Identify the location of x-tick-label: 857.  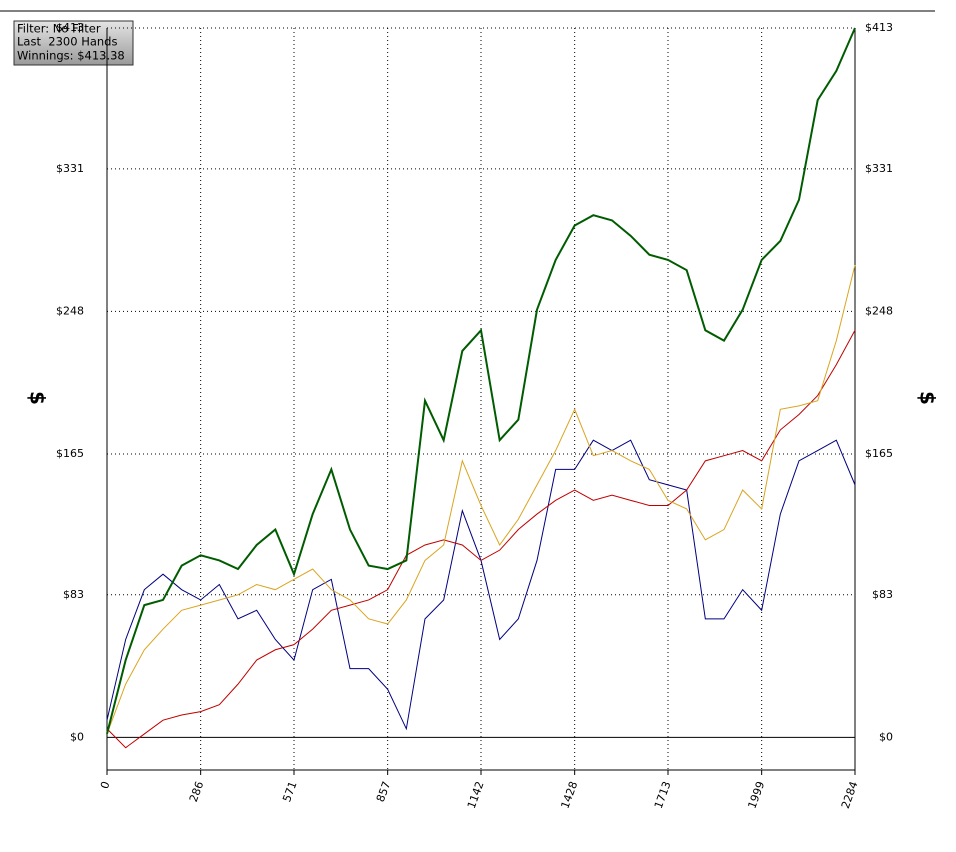
(383, 792).